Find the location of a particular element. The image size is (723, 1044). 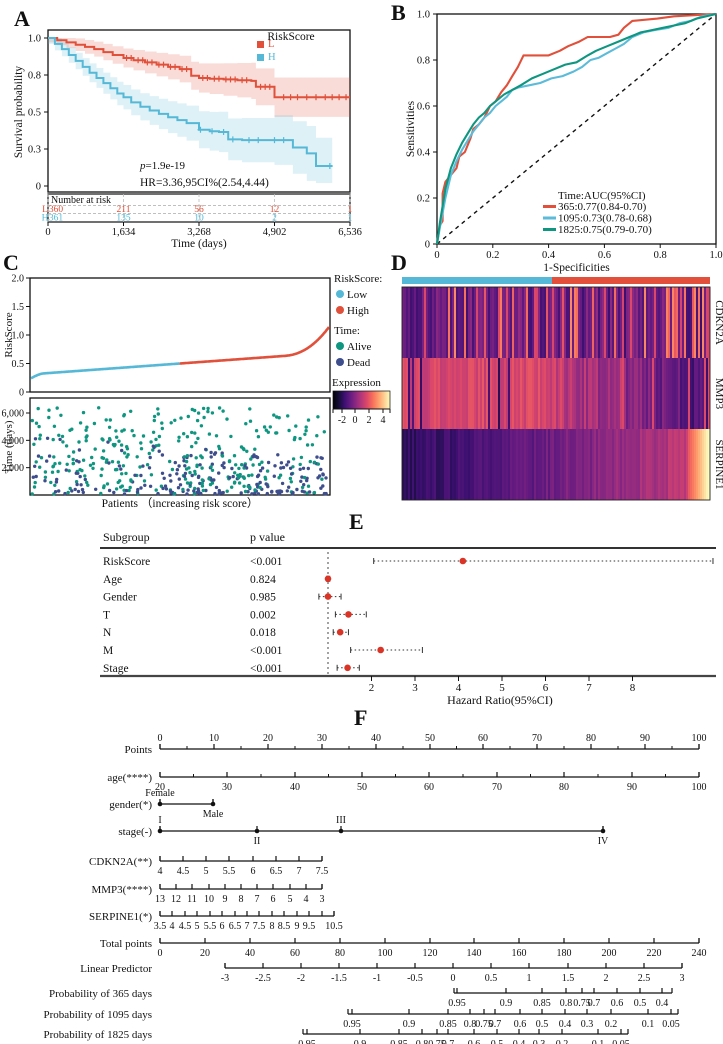

svg-text: 0.9 is located at coordinates (506, 1003).